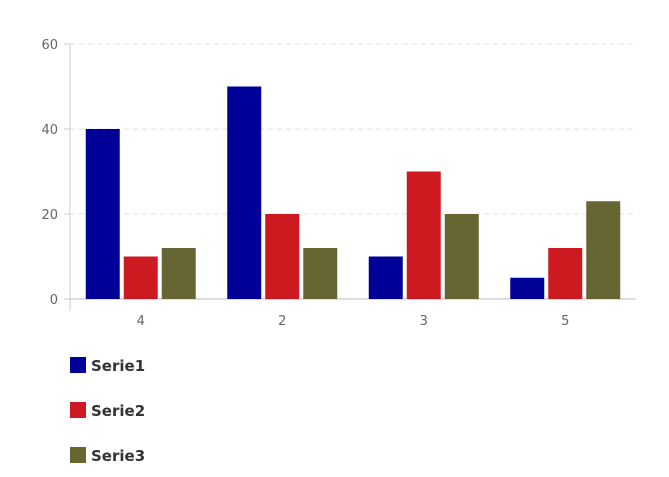  I want to click on legend: Serie1 Serie2 Serie3, so click(107, 411).